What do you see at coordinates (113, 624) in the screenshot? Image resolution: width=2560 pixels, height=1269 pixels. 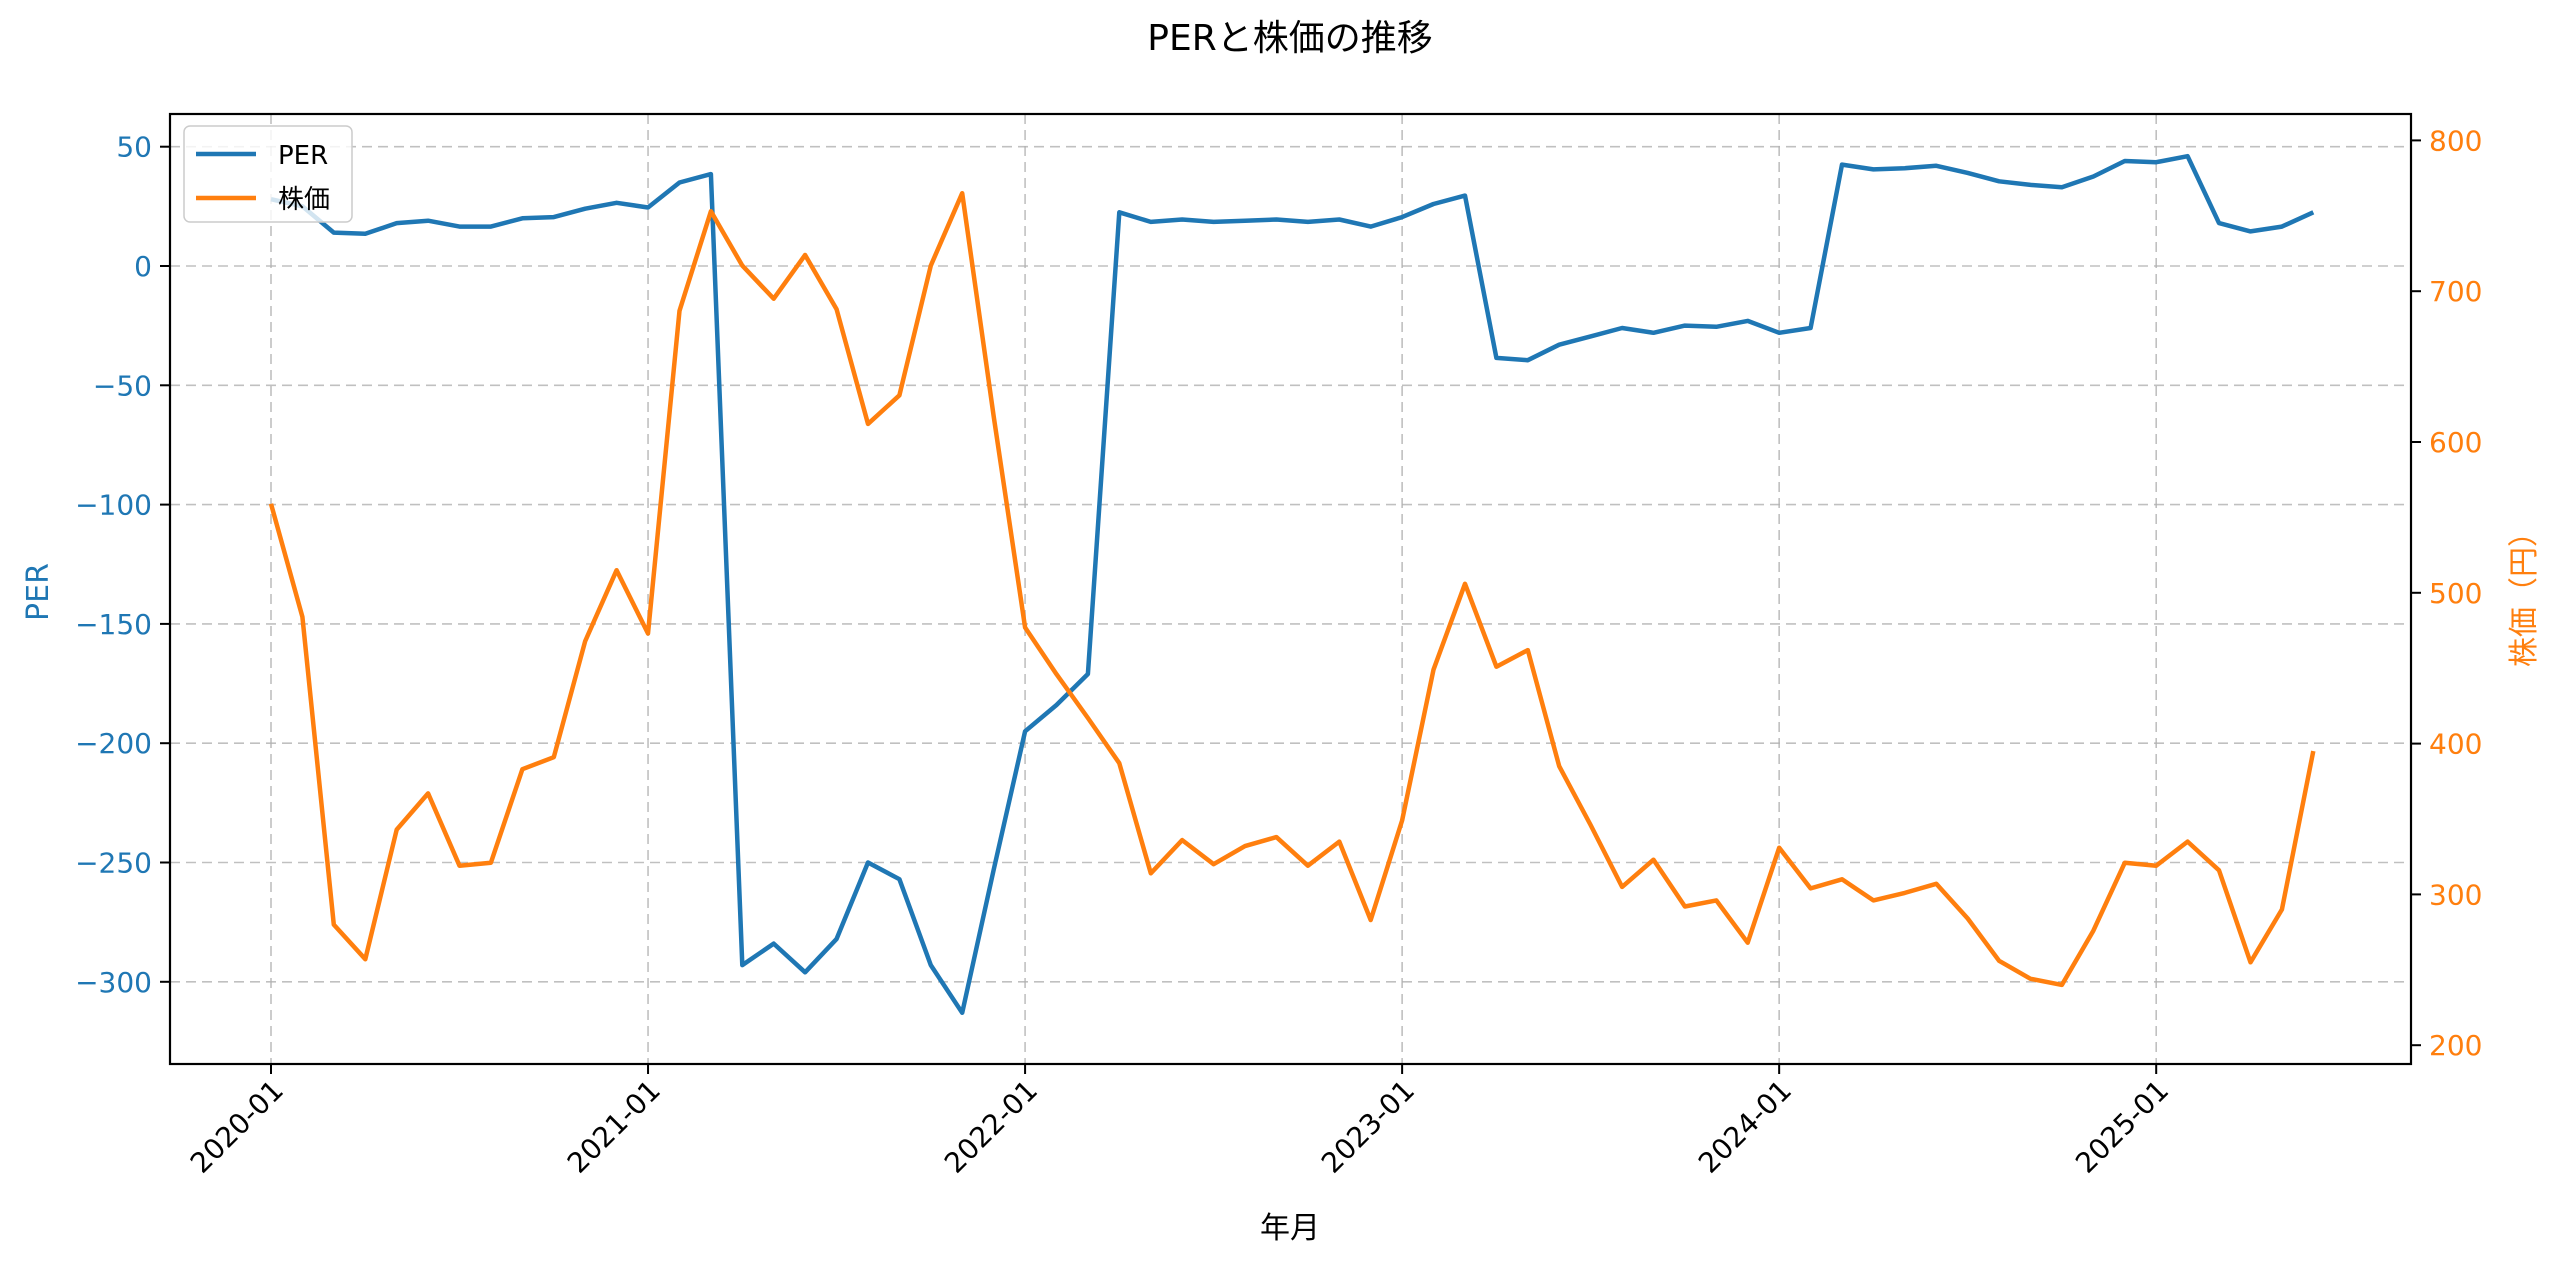 I see `left-tick-label: −150` at bounding box center [113, 624].